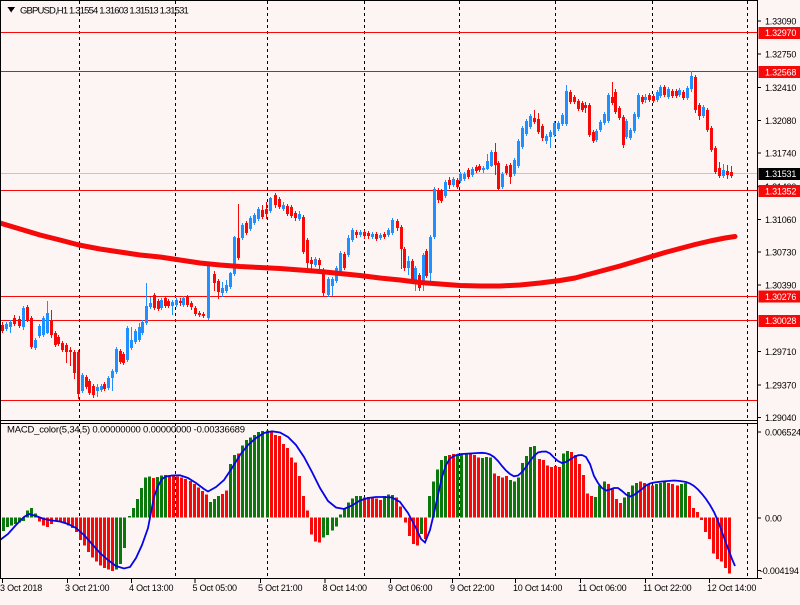  I want to click on svg-text: 1.31531, so click(780, 174).